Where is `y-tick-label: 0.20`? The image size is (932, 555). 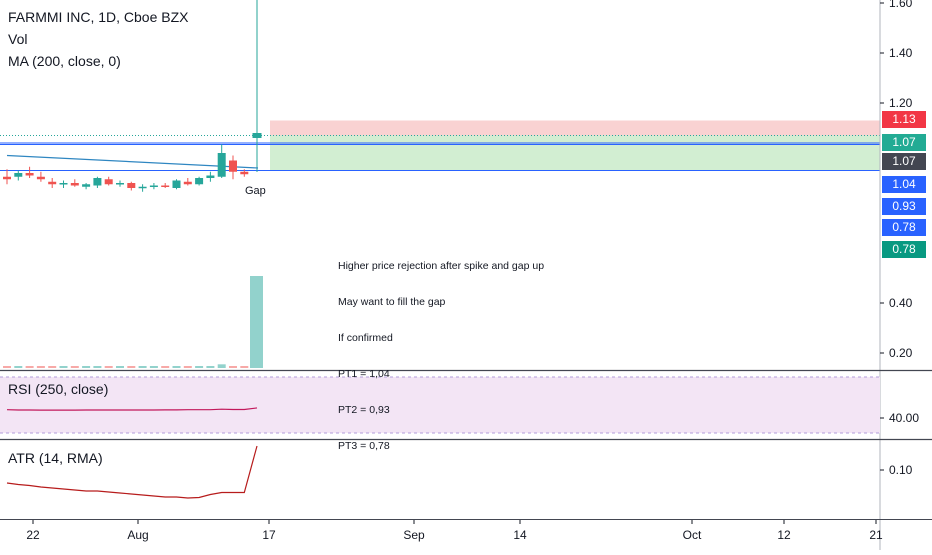
y-tick-label: 0.20 is located at coordinates (901, 353).